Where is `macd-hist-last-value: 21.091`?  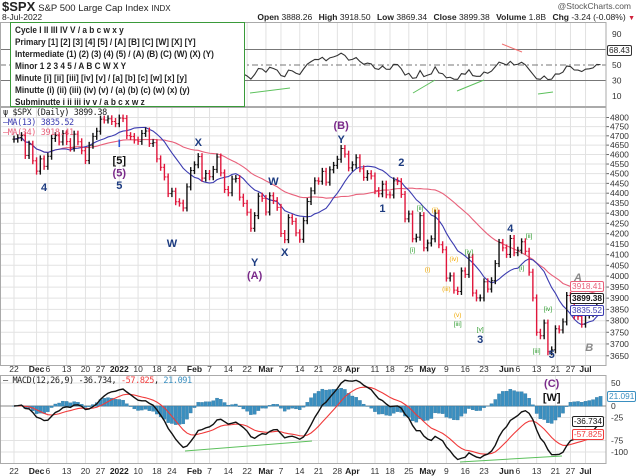 macd-hist-last-value: 21.091 is located at coordinates (622, 396).